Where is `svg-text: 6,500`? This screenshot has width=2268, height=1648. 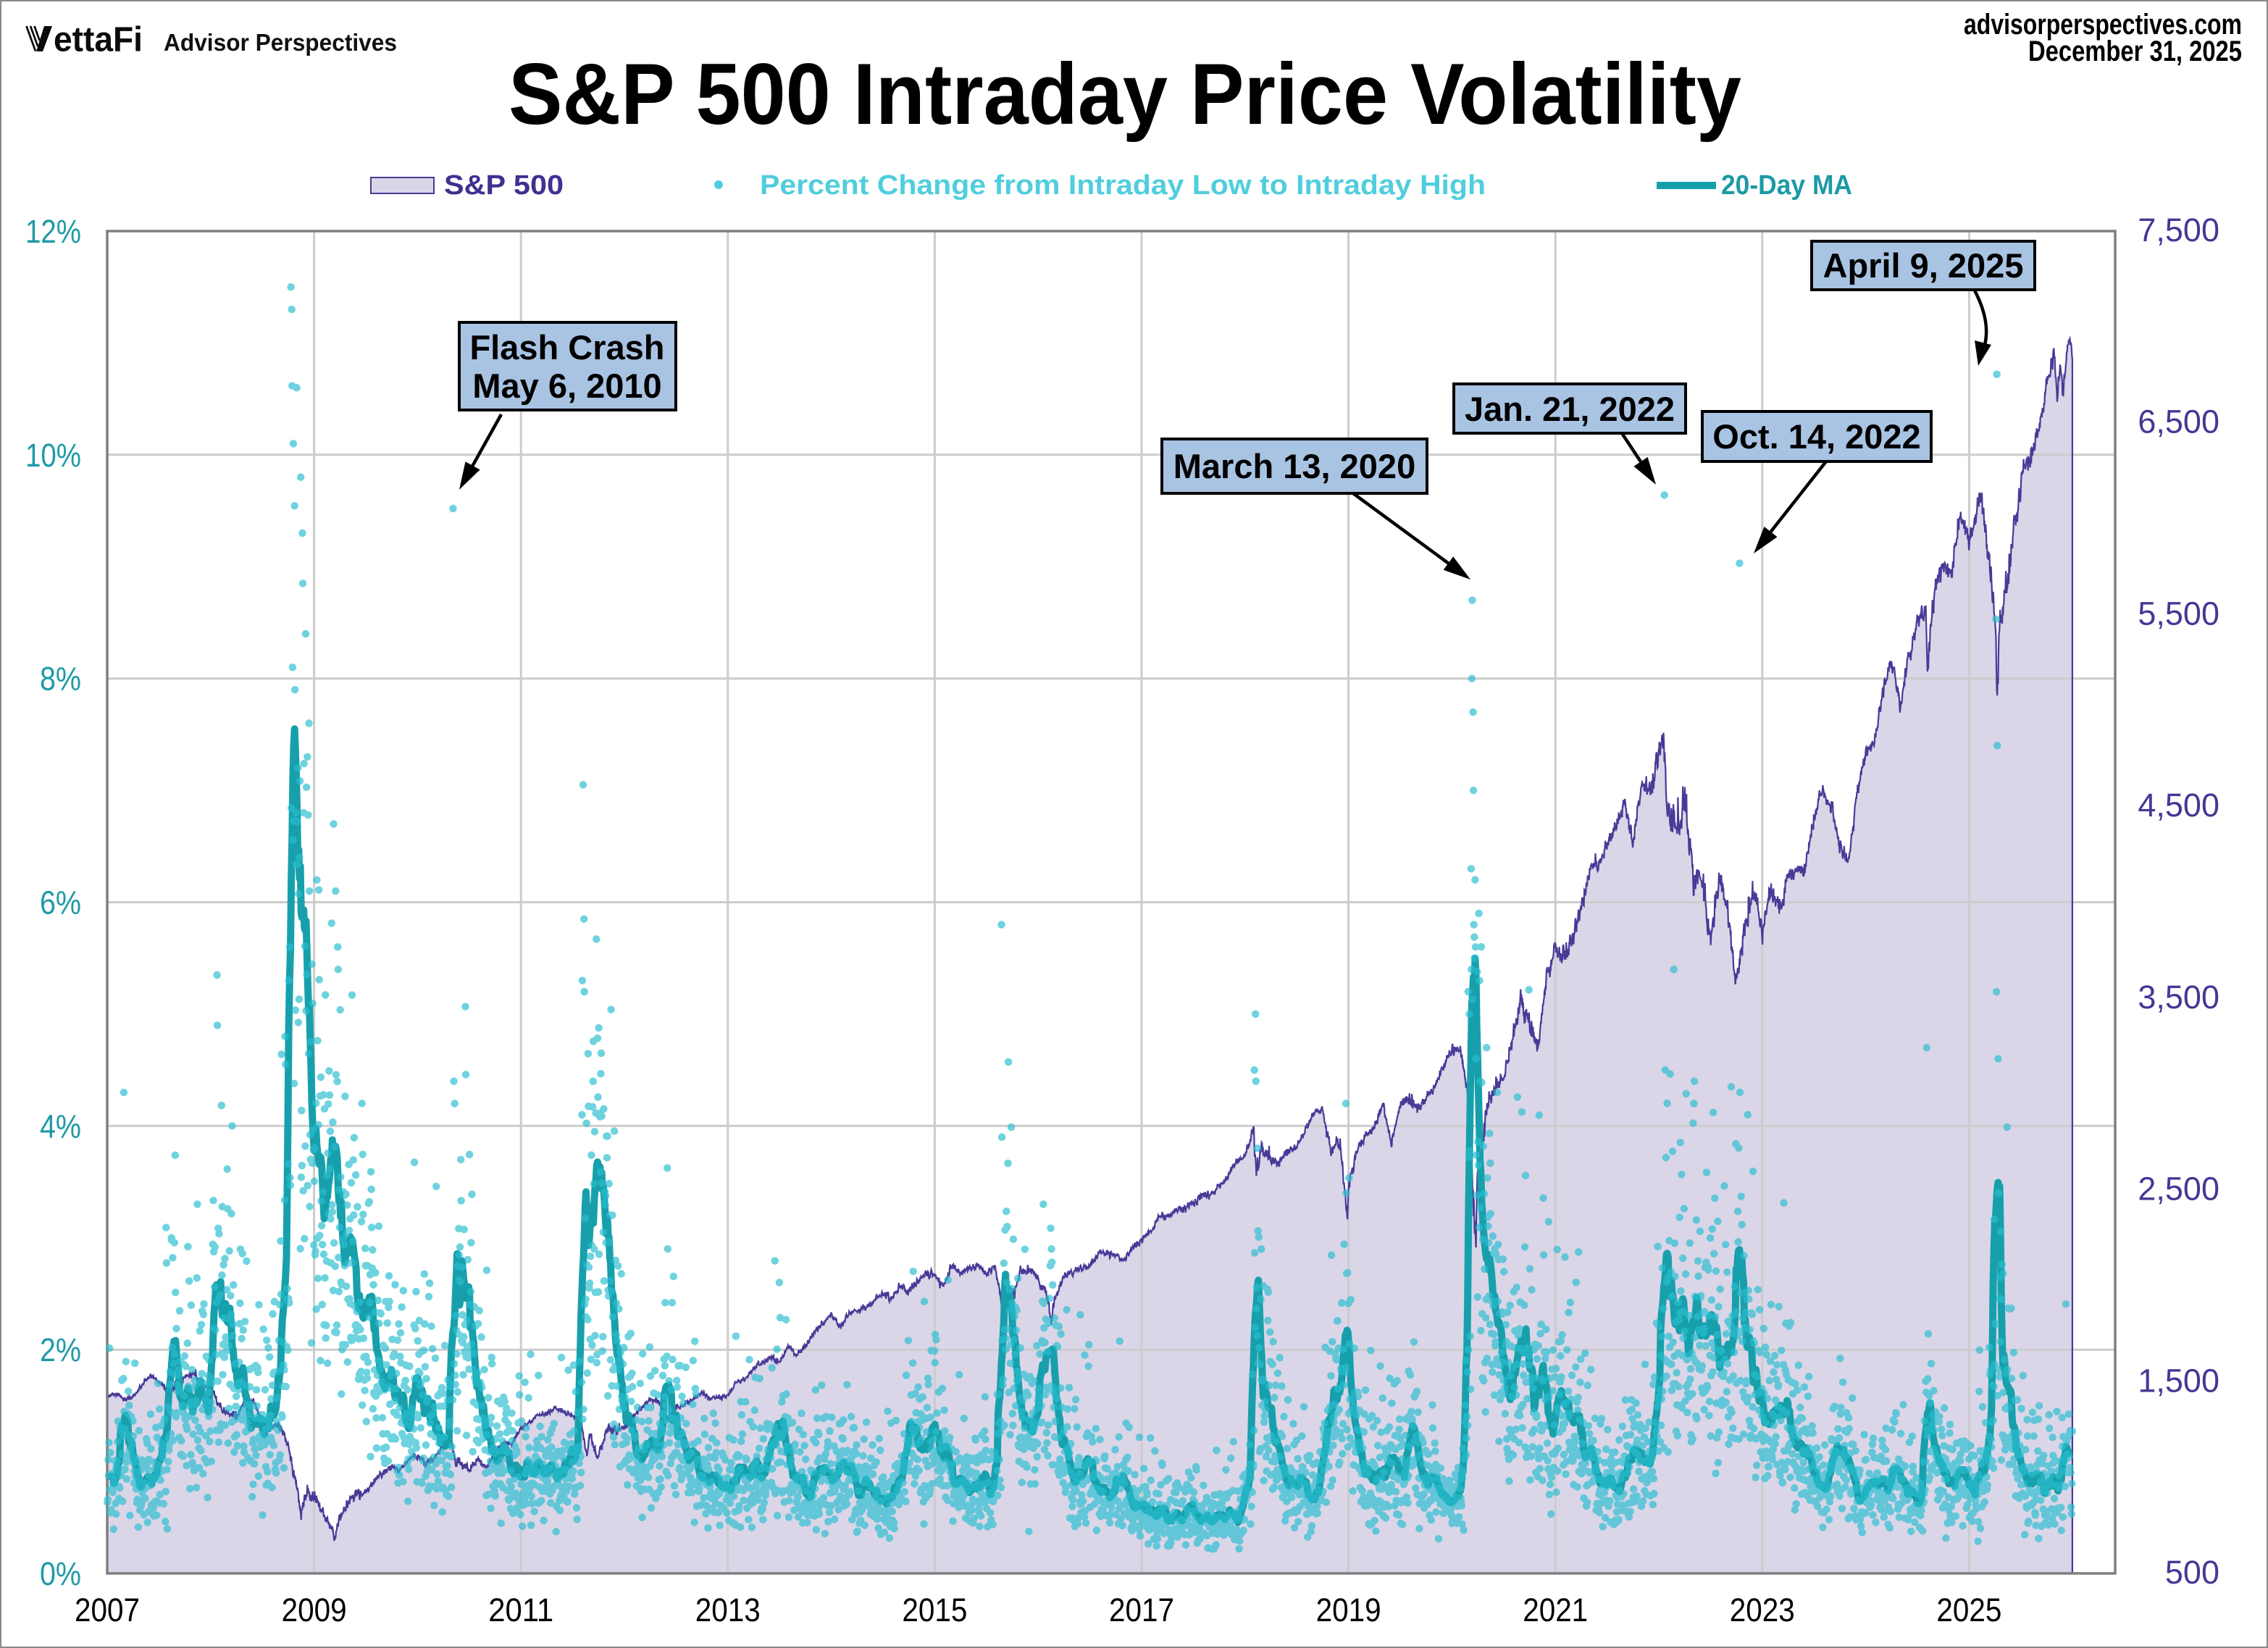
svg-text: 6,500 is located at coordinates (2179, 421).